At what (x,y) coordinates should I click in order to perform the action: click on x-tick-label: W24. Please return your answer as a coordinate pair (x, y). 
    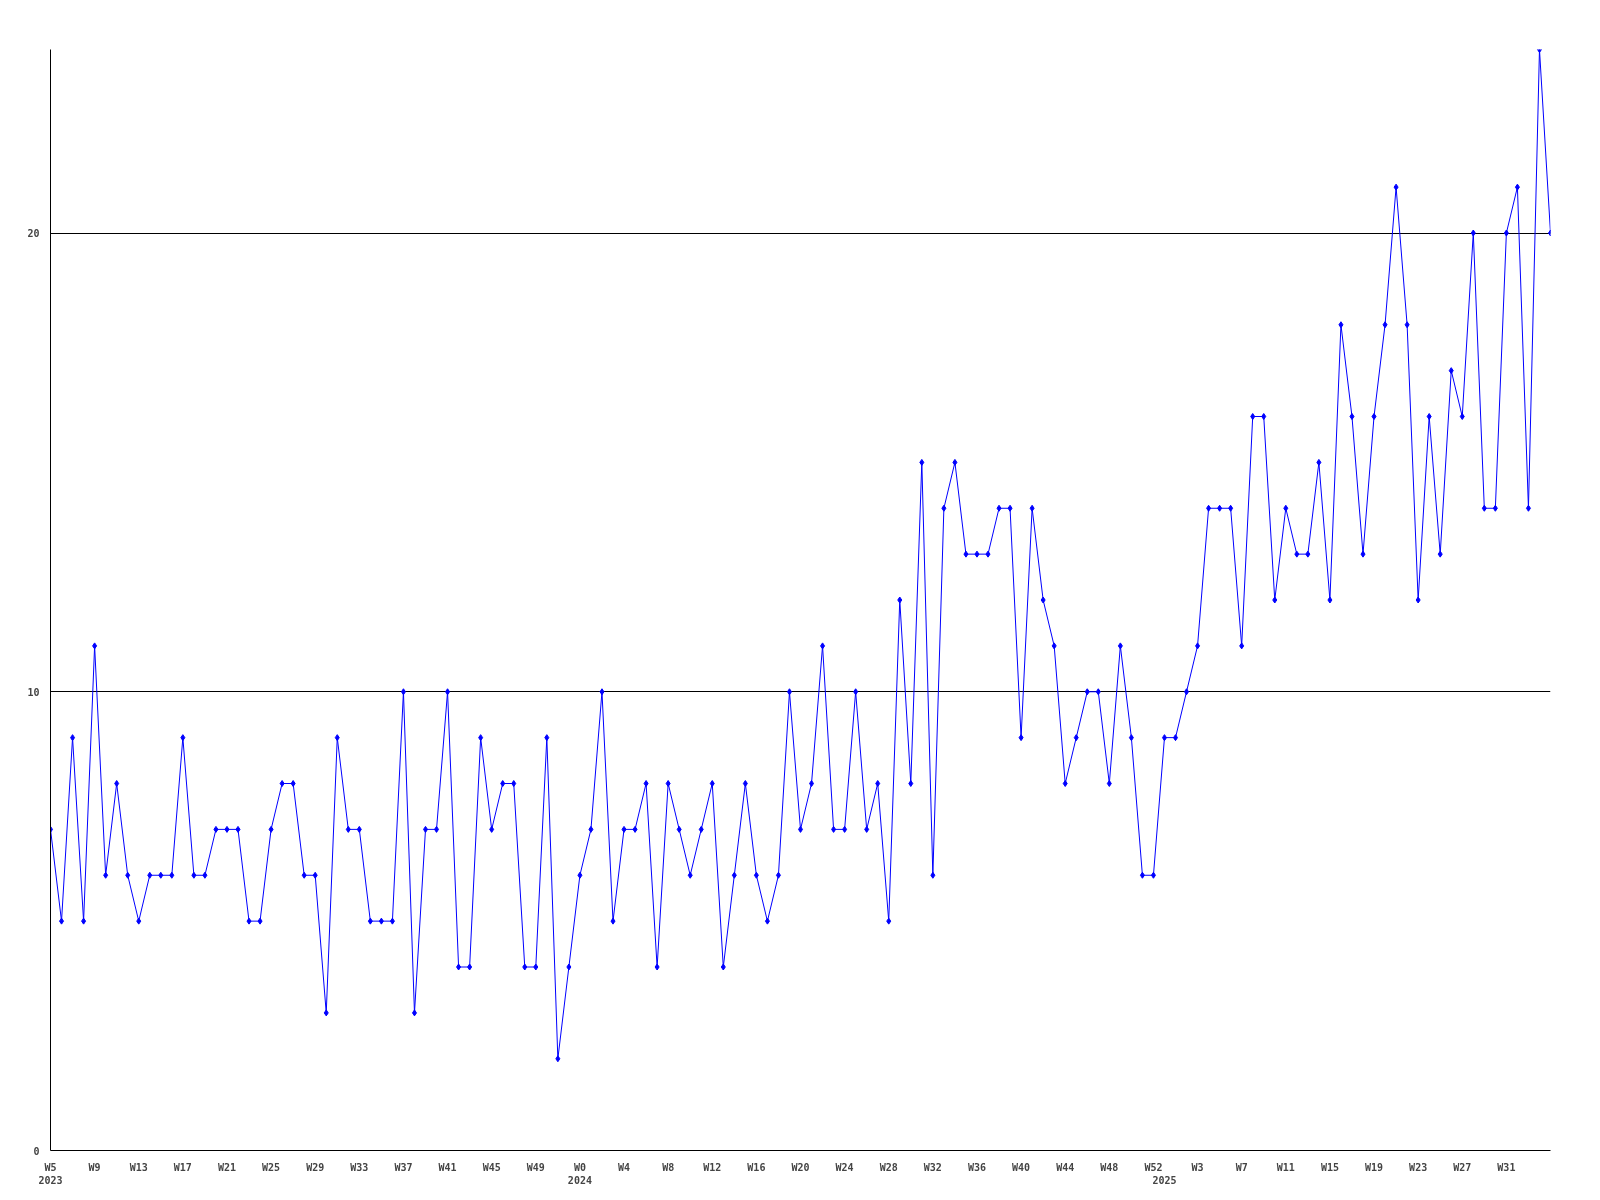
    Looking at the image, I should click on (844, 1167).